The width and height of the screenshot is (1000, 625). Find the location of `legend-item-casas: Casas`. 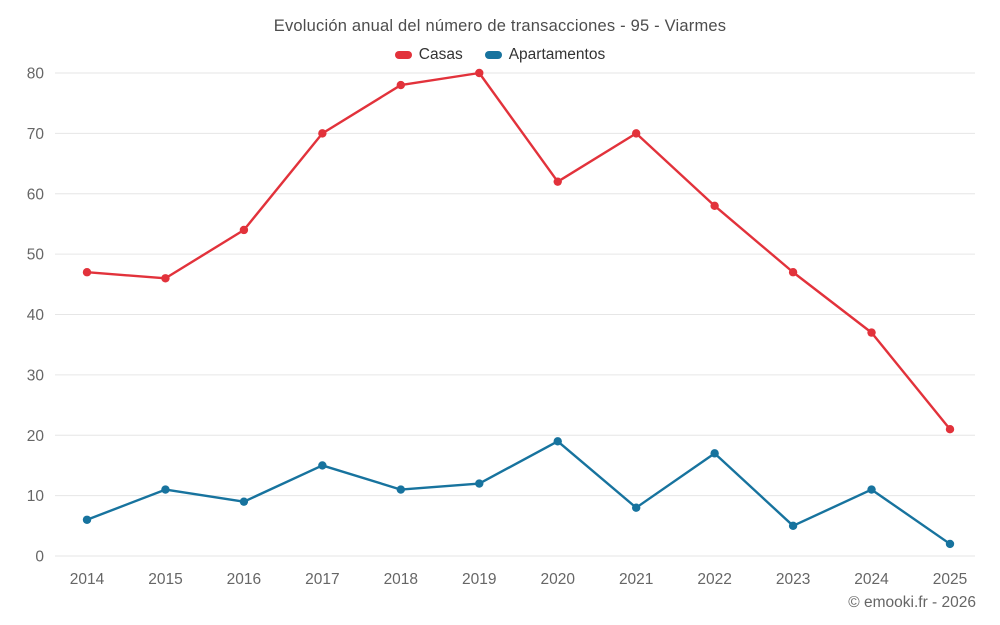

legend-item-casas: Casas is located at coordinates (428, 55).